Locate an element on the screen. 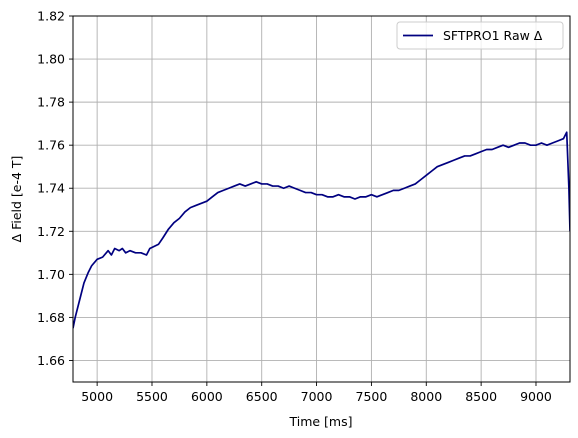  x-axis-label: Time [ms] is located at coordinates (320, 421).